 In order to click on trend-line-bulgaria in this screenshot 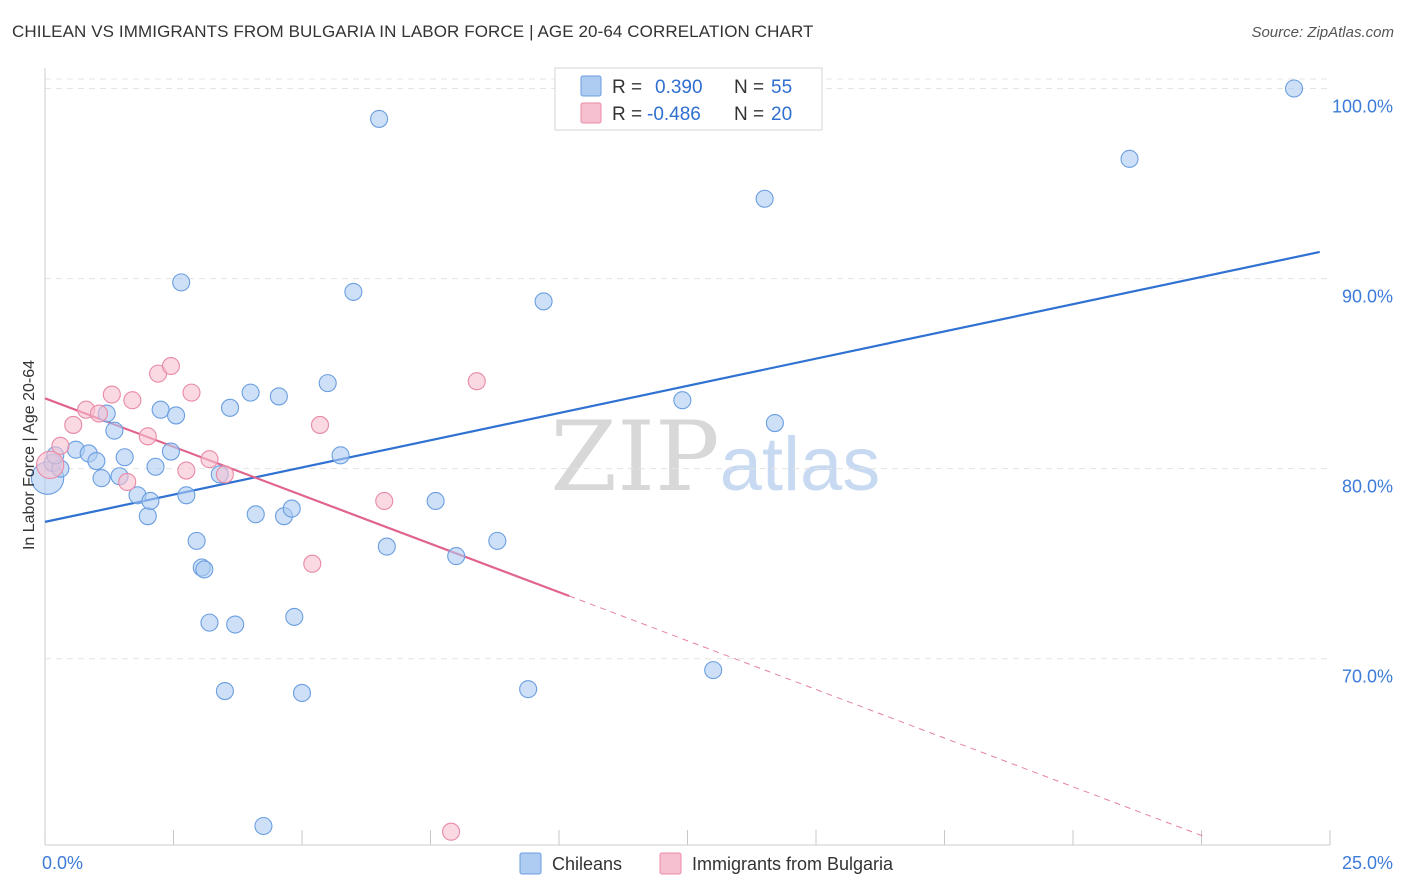, I will do `click(307, 497)`.